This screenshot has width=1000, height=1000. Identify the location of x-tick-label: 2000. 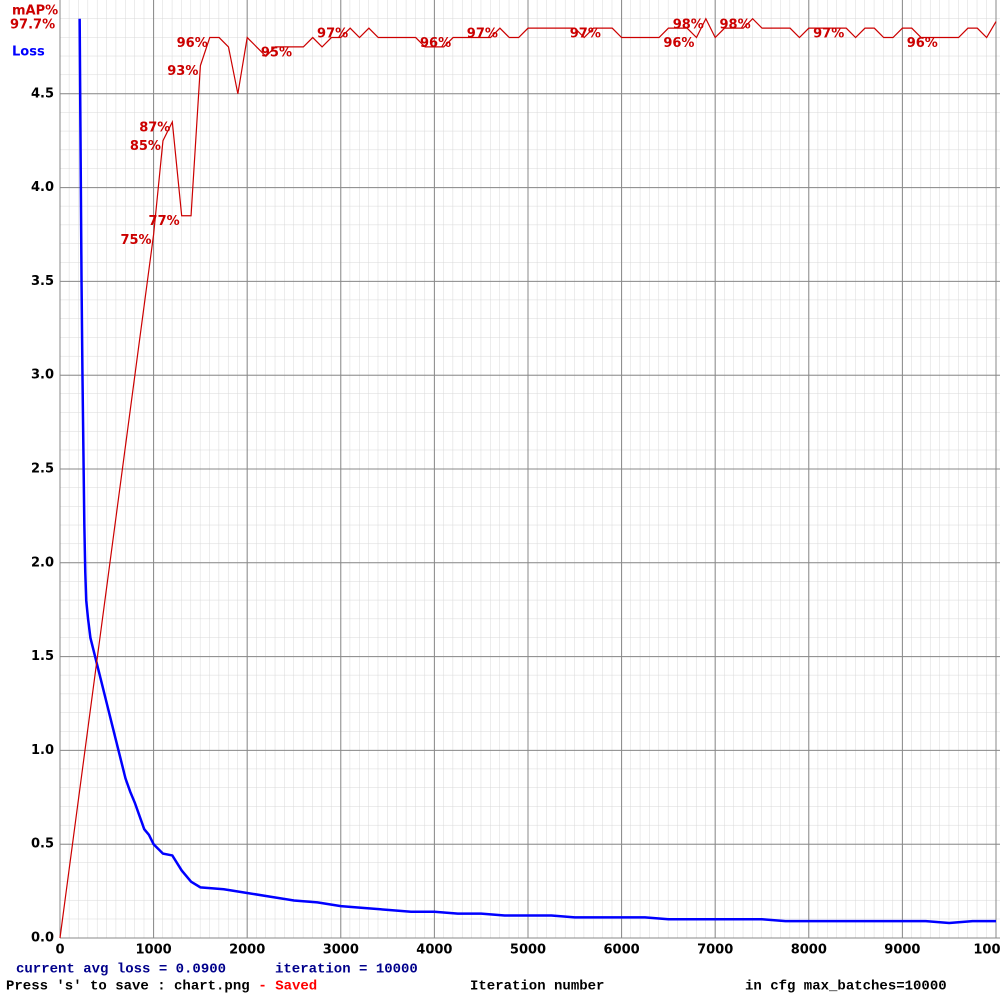
(247, 950).